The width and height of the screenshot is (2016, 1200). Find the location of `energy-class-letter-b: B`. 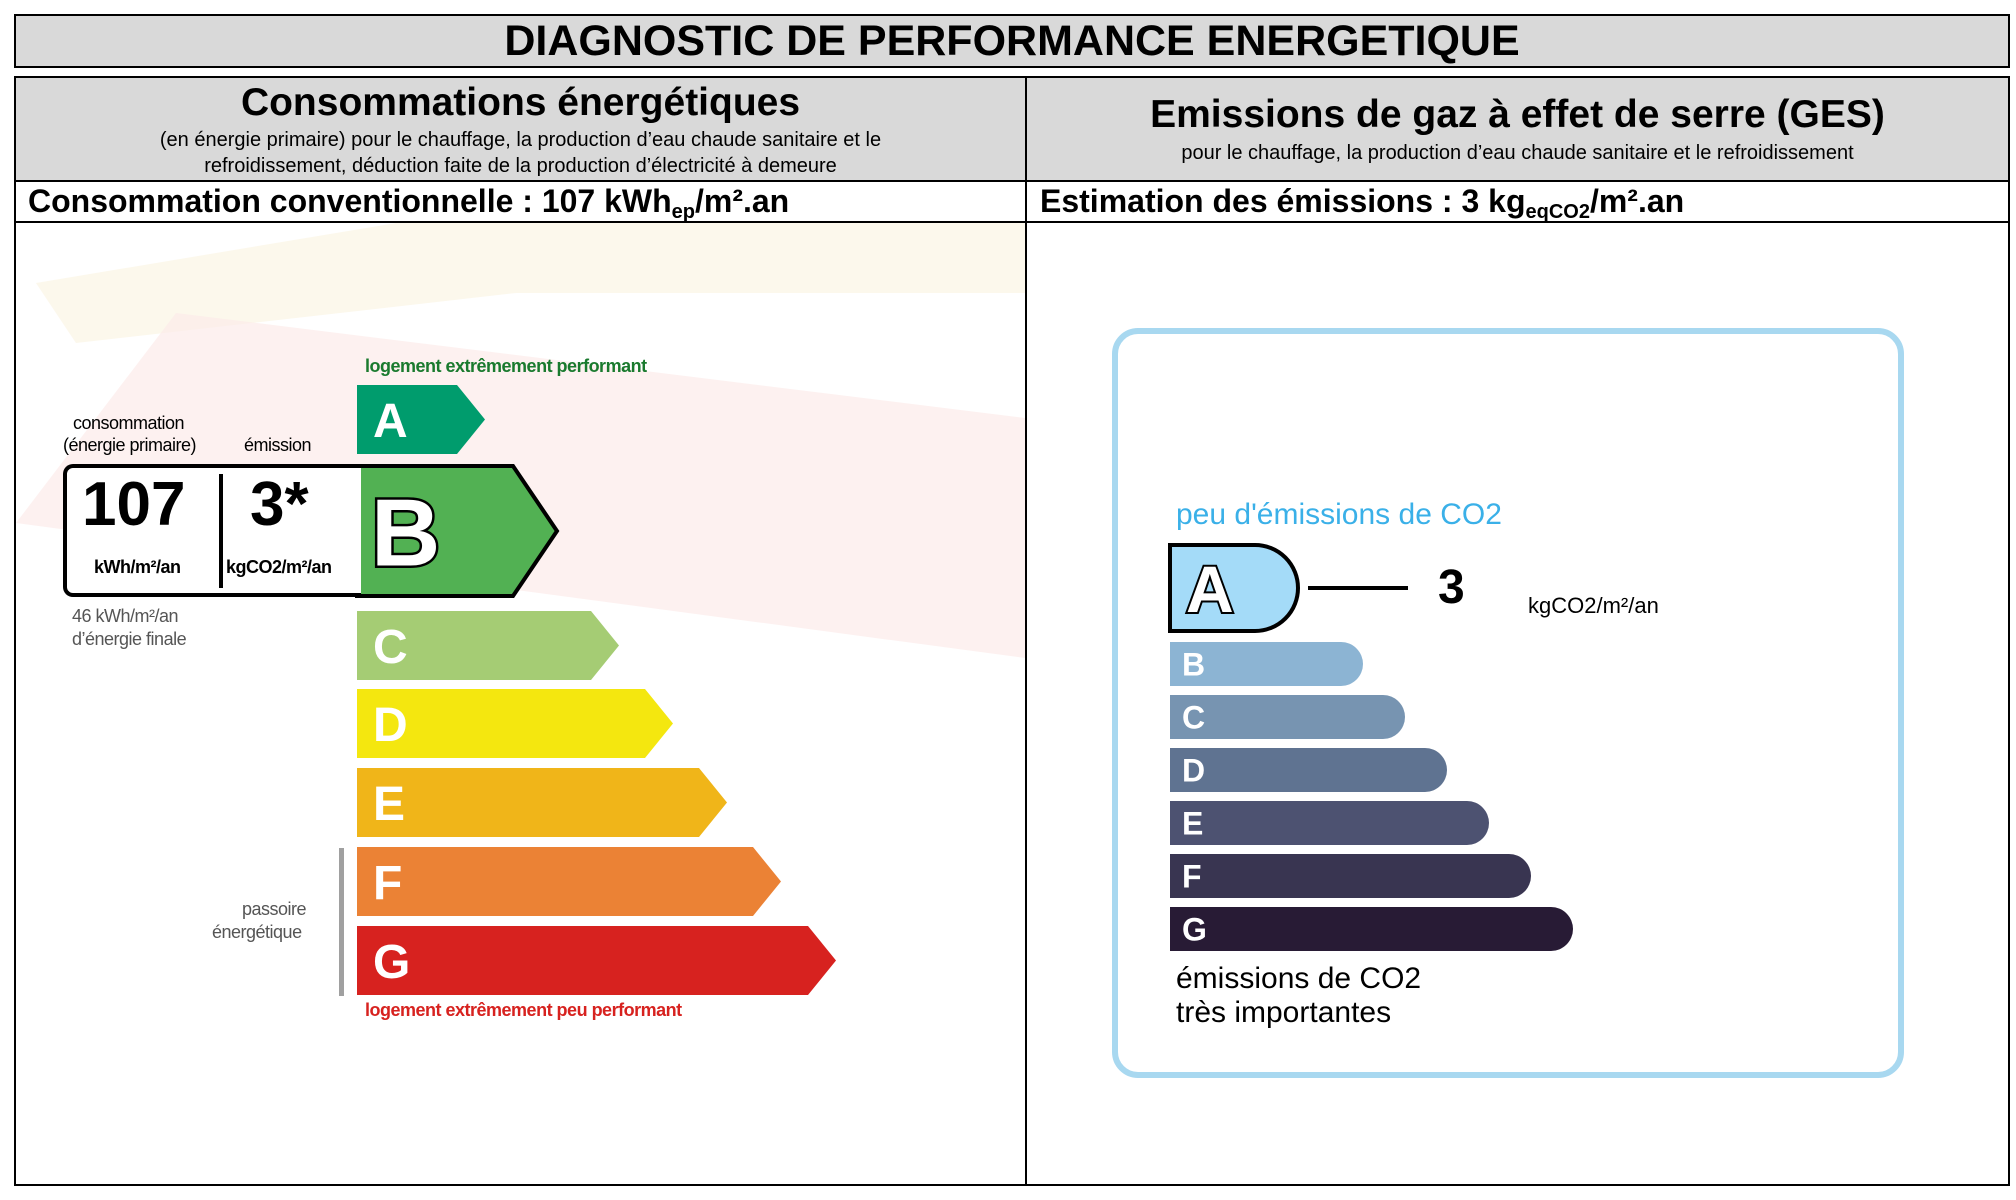

energy-class-letter-b: B is located at coordinates (405, 533).